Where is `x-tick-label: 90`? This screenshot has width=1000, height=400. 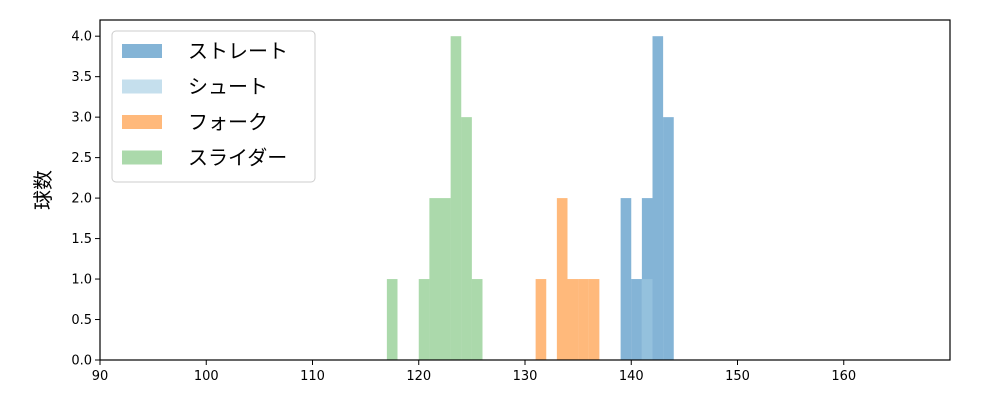 x-tick-label: 90 is located at coordinates (100, 376).